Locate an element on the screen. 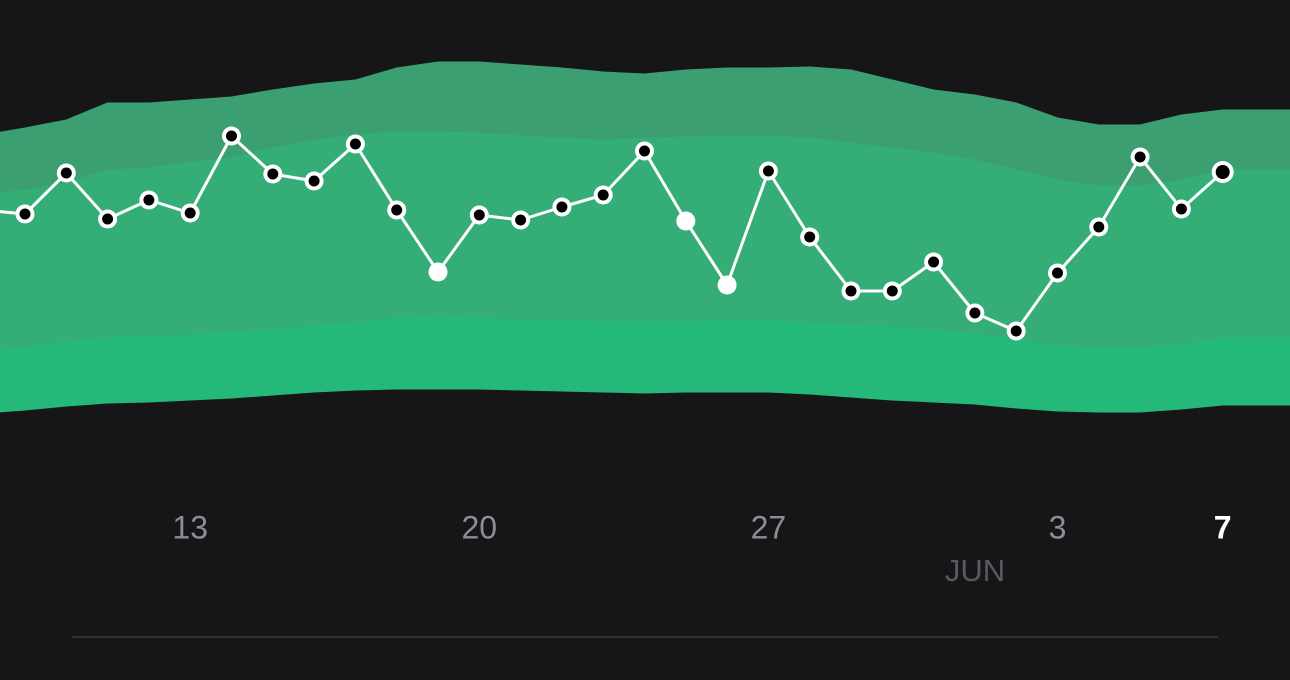 The width and height of the screenshot is (1290, 680). x-tick-label: 3 is located at coordinates (1058, 527).